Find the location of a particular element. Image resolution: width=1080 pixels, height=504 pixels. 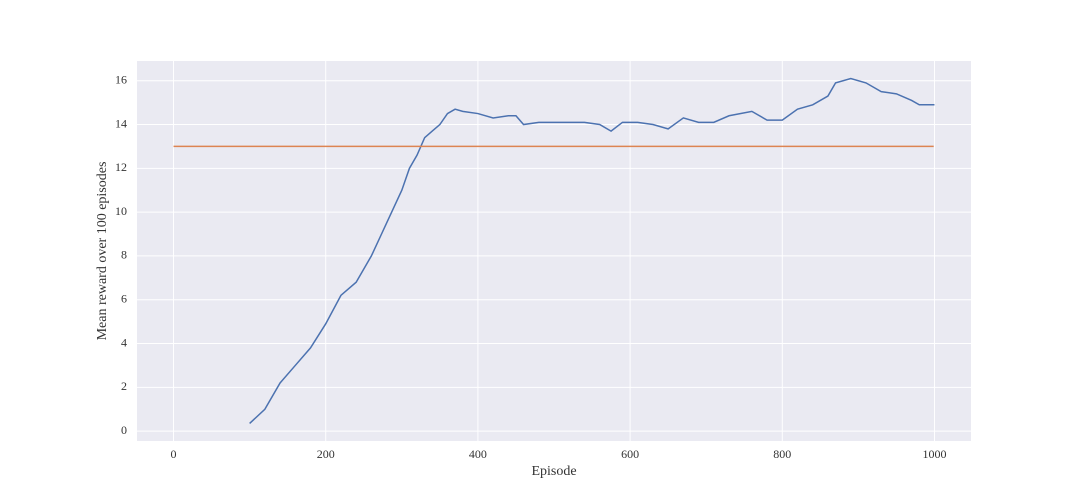

x-axis-title: Episode is located at coordinates (553, 471).